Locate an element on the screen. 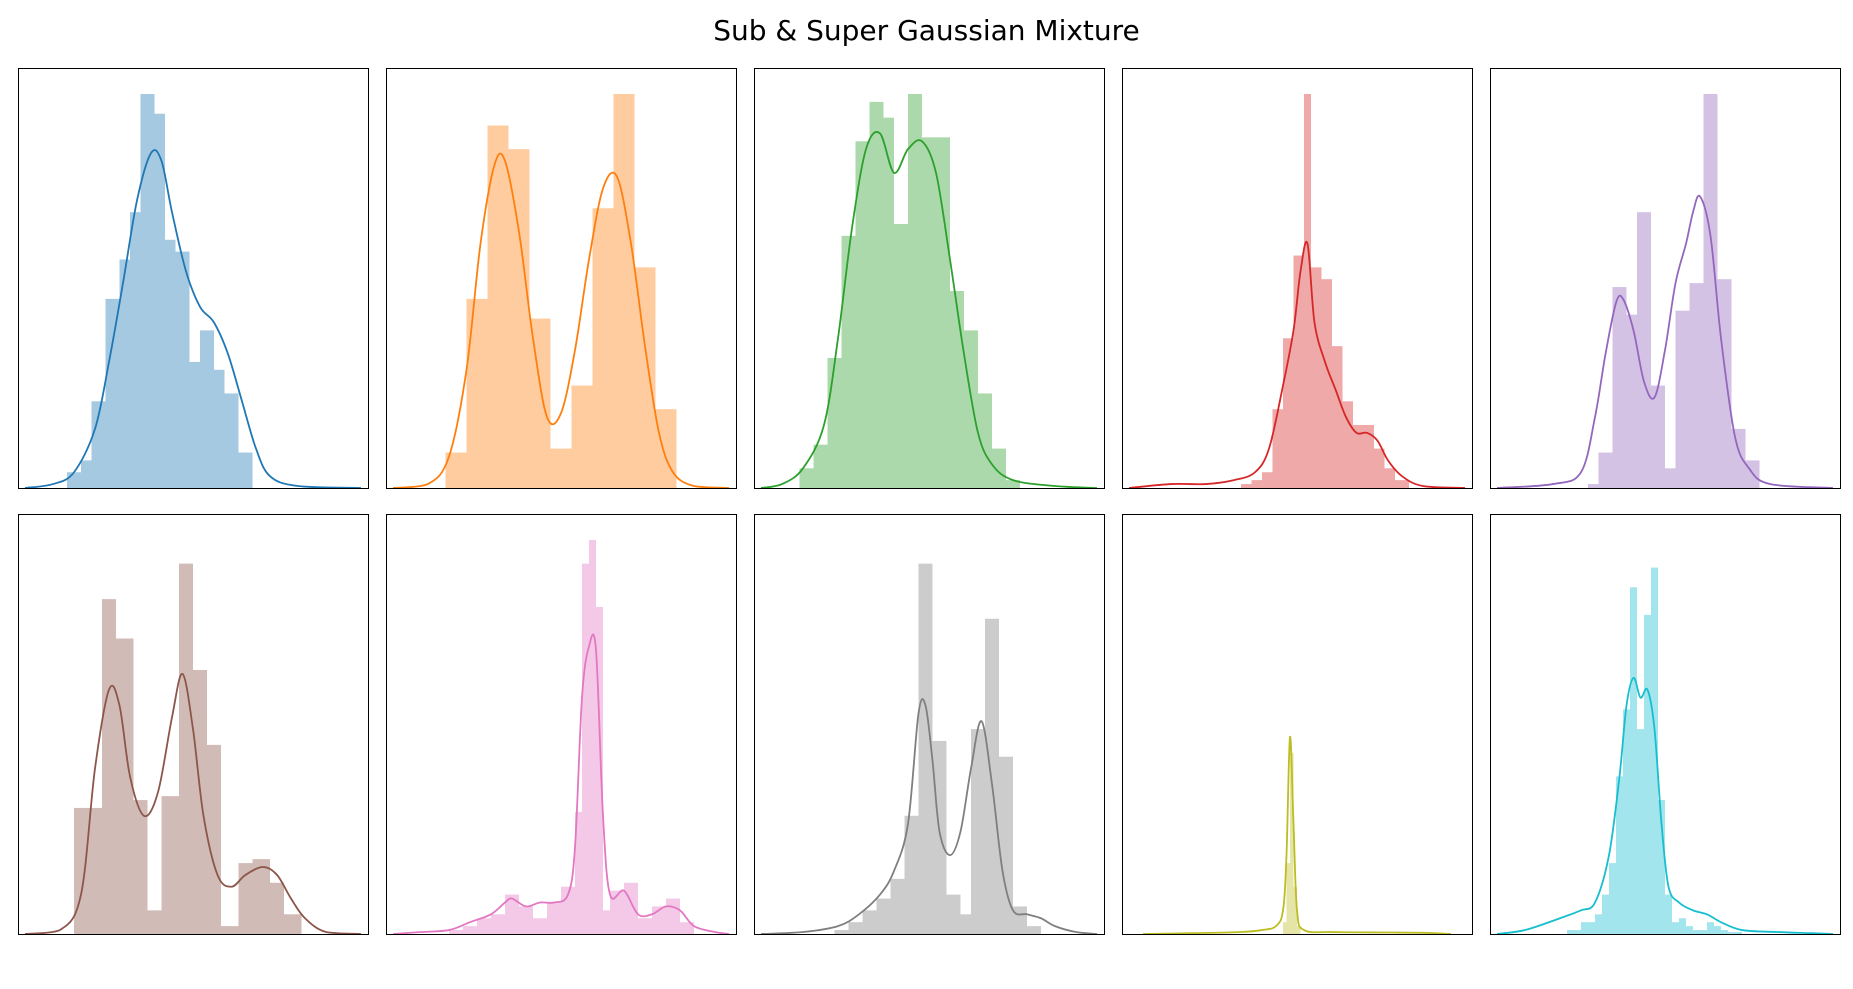  figure-title: Sub & Super Gaussian Mixture is located at coordinates (926, 30).